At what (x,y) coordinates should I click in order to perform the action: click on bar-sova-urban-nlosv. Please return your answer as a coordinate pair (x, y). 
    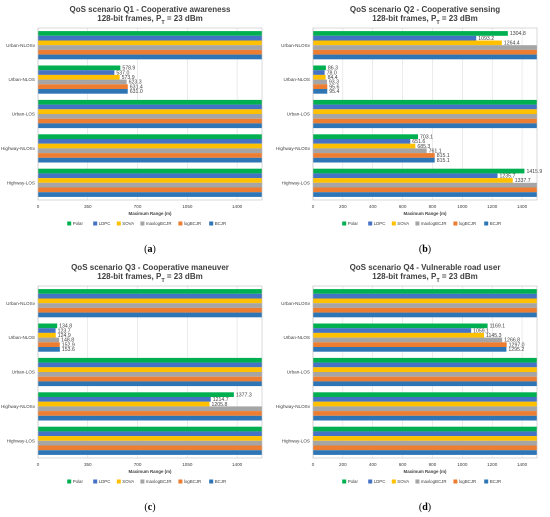
    Looking at the image, I should click on (407, 43).